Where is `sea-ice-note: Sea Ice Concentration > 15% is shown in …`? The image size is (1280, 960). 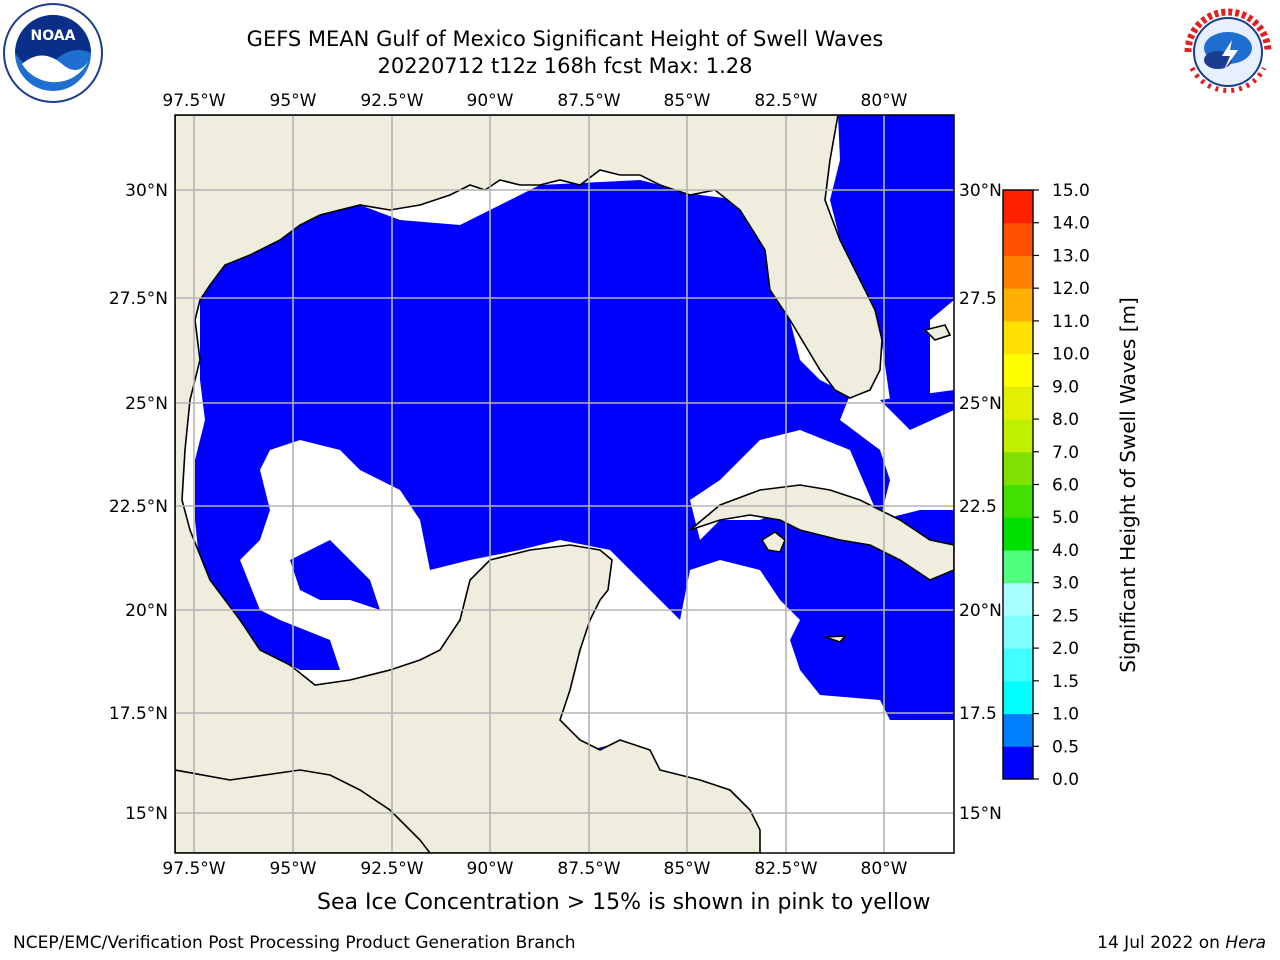 sea-ice-note: Sea Ice Concentration > 15% is shown in … is located at coordinates (624, 902).